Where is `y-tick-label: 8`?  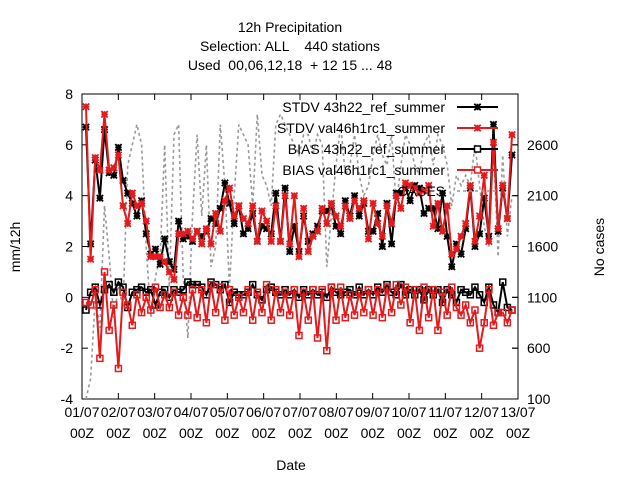 y-tick-label: 8 is located at coordinates (69, 94).